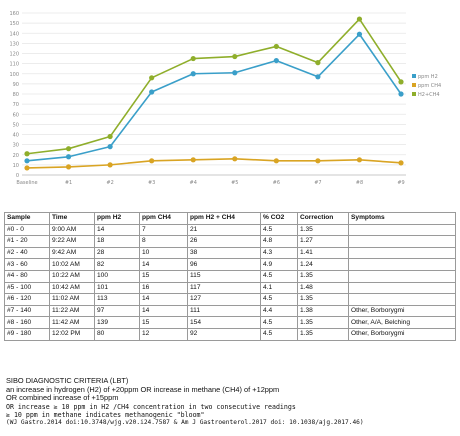 This screenshot has height=436, width=460. I want to click on table-cell: 4.5, so click(279, 299).